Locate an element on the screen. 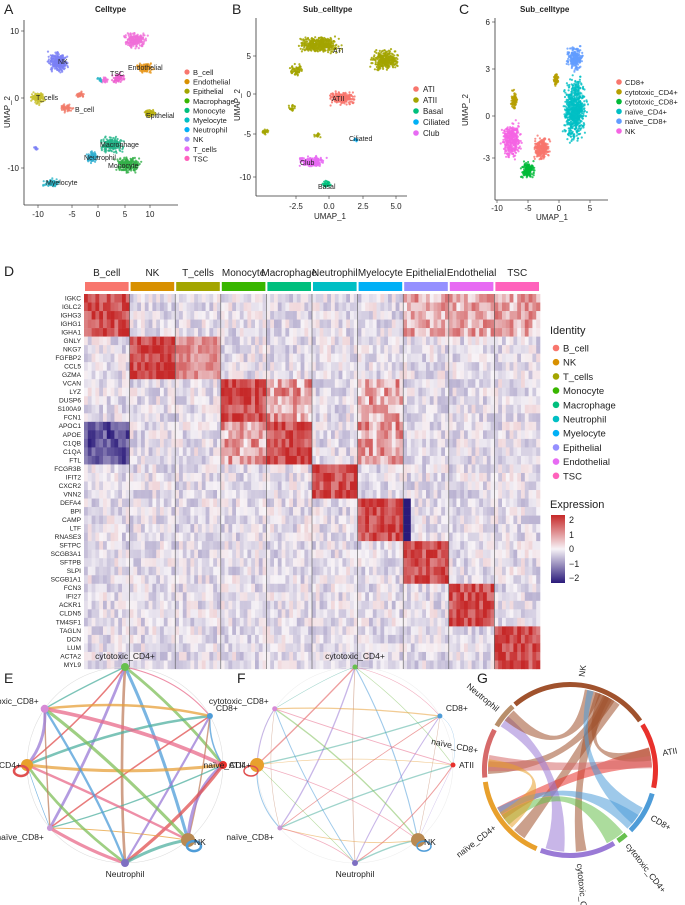  y-tick-label: 3 is located at coordinates (488, 69).